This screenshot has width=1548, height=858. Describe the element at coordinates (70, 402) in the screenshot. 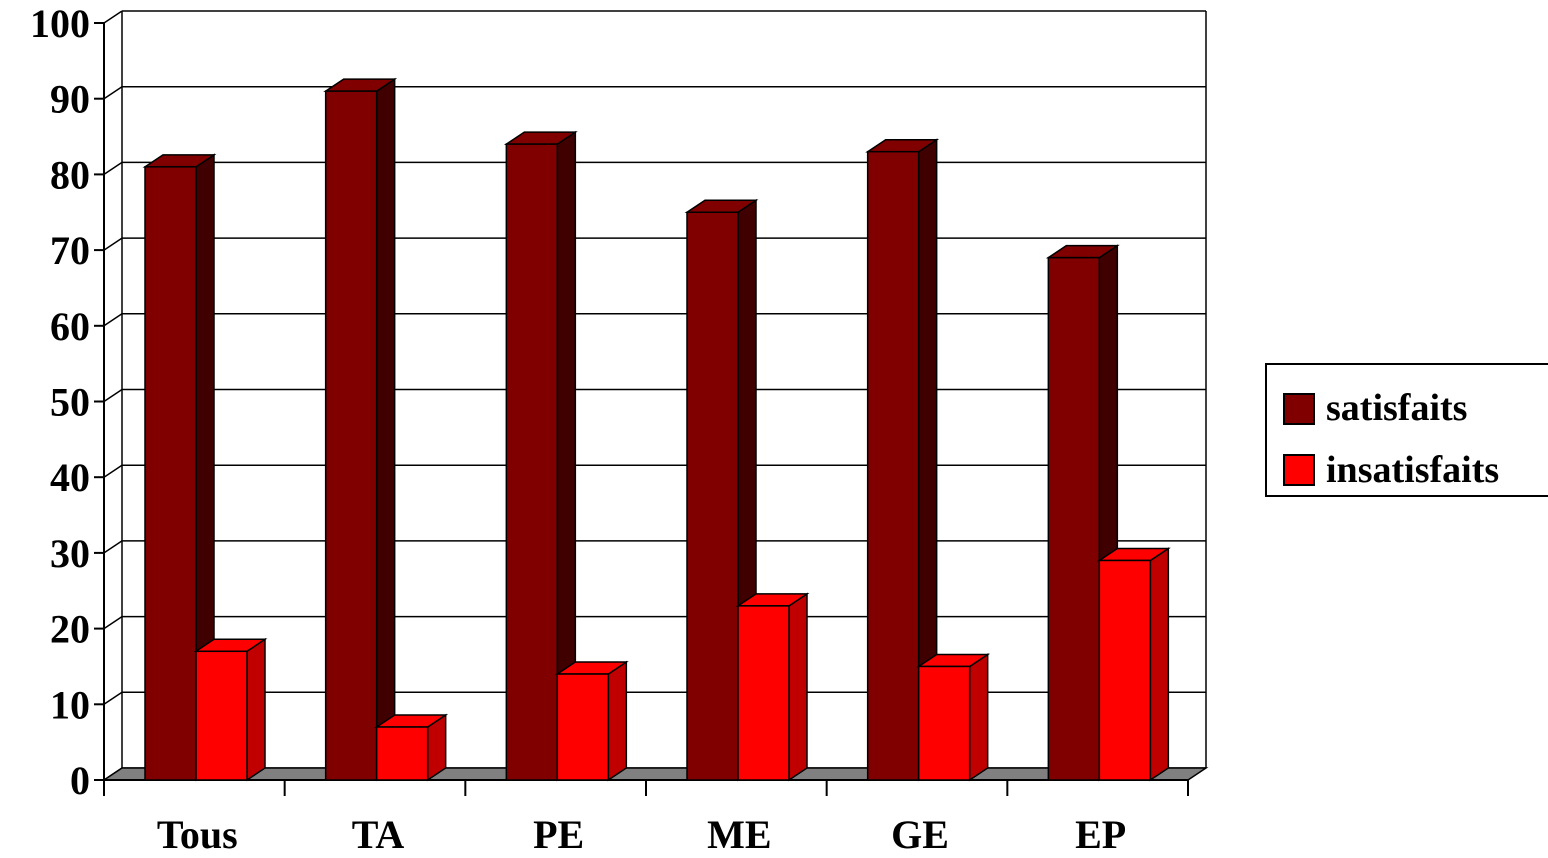

I see `y-tick-label: 50` at that location.